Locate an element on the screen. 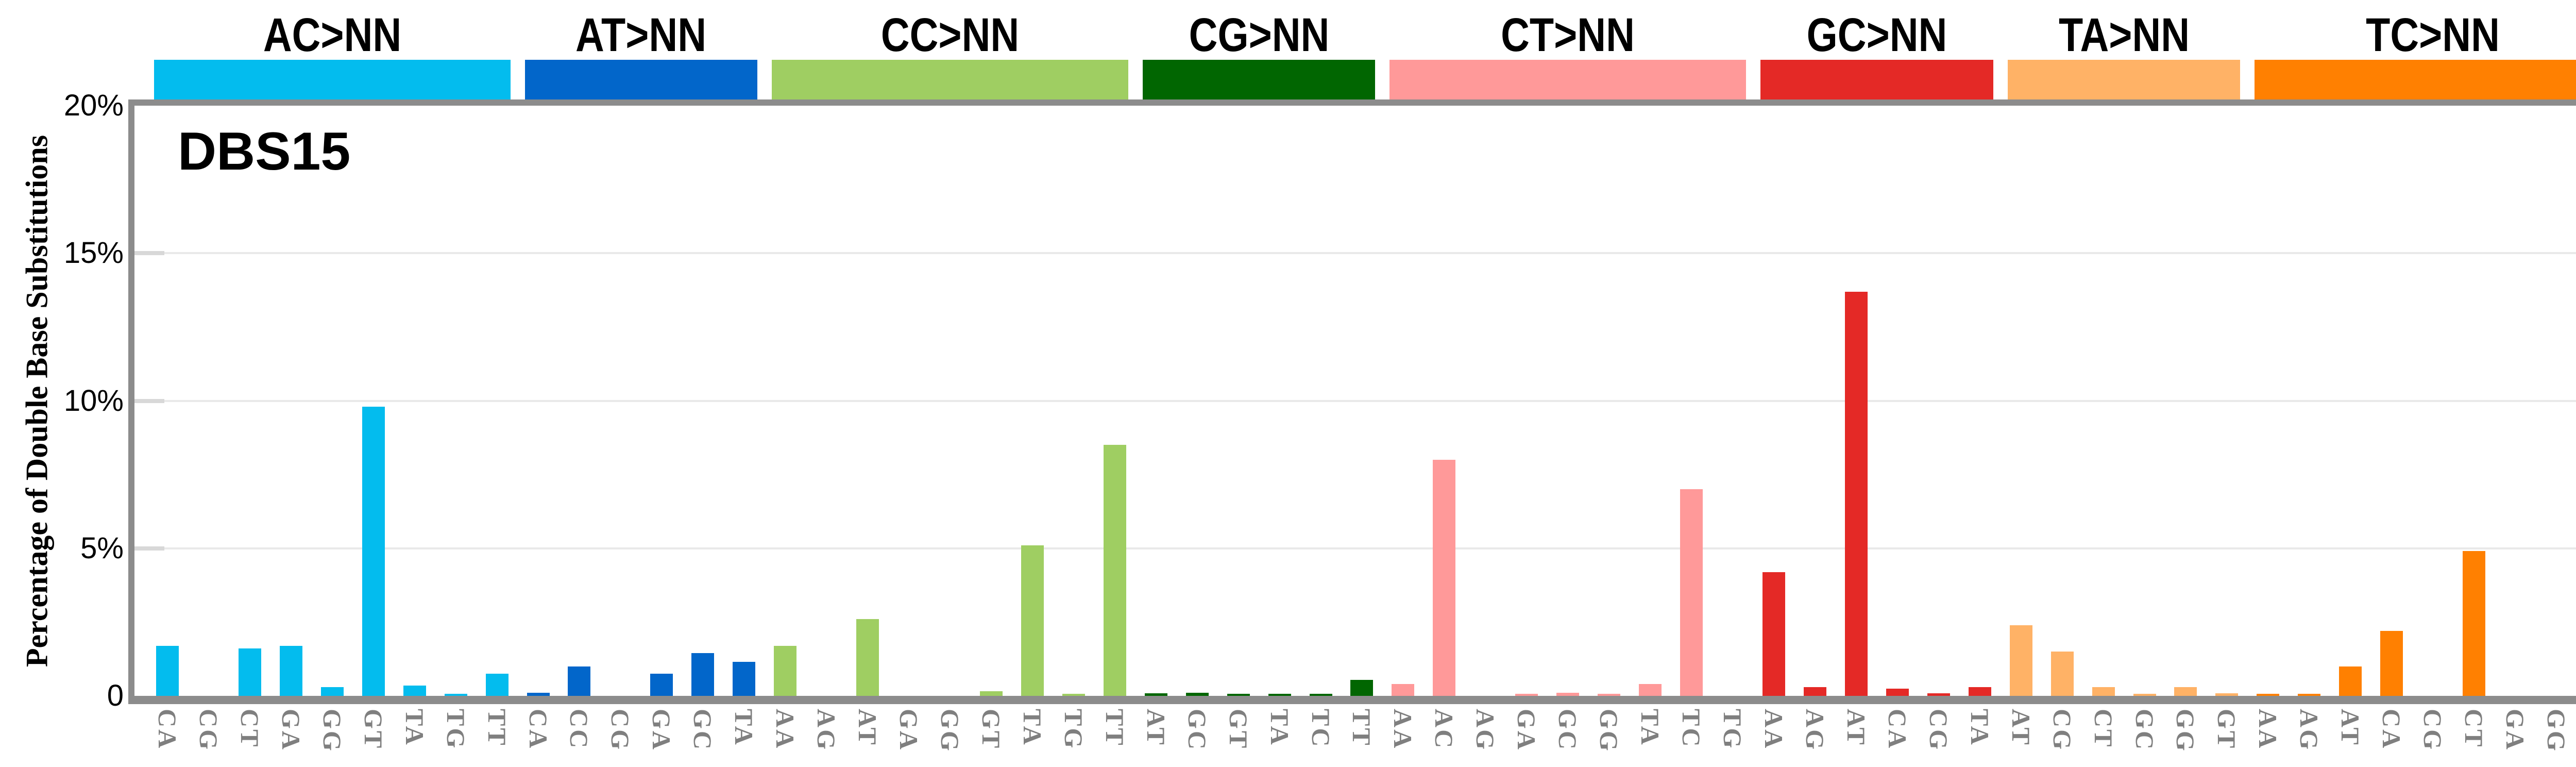 Image resolution: width=2576 pixels, height=767 pixels. y-tick-label: 15% is located at coordinates (93, 253).